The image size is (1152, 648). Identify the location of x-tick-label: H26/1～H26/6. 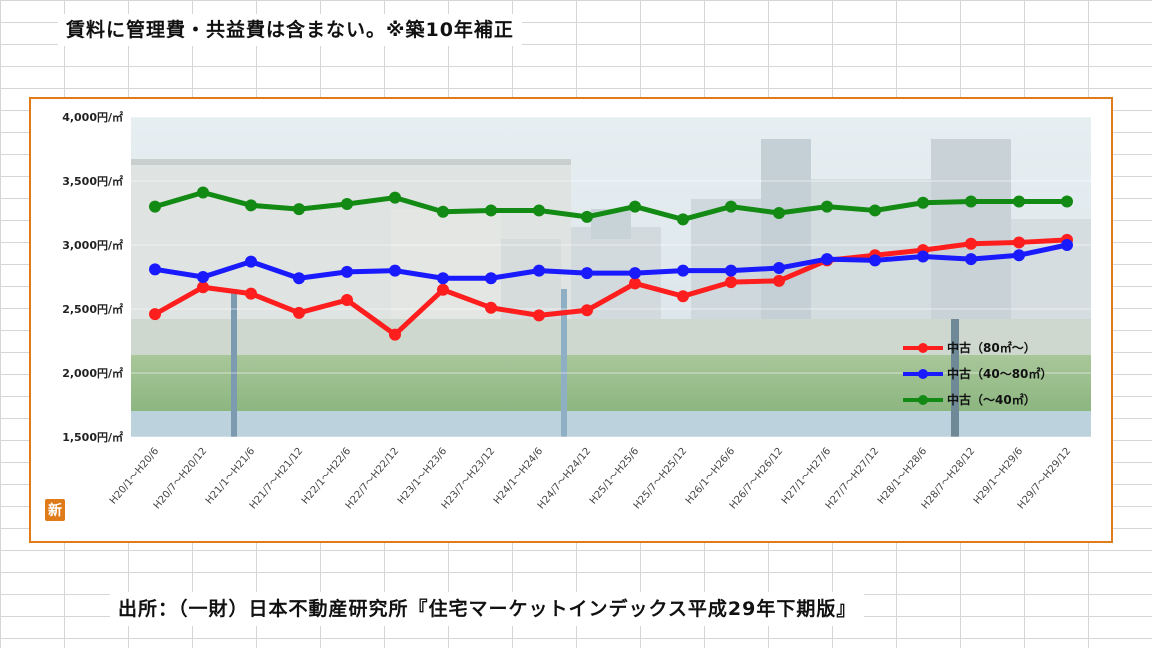
(710, 476).